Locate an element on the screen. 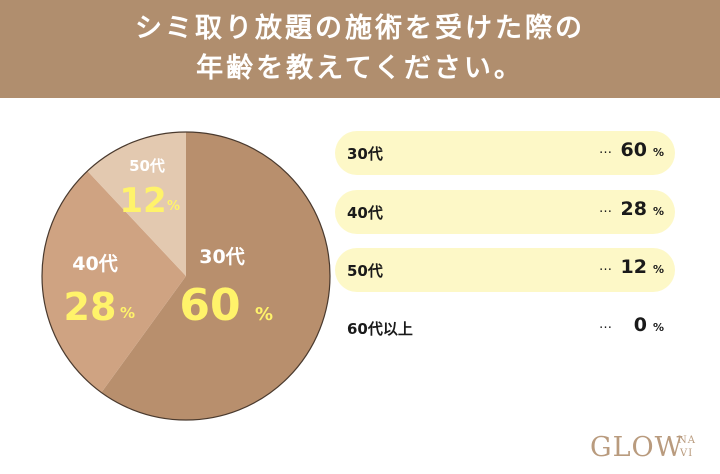  pie-label-age: 50代 is located at coordinates (147, 166).